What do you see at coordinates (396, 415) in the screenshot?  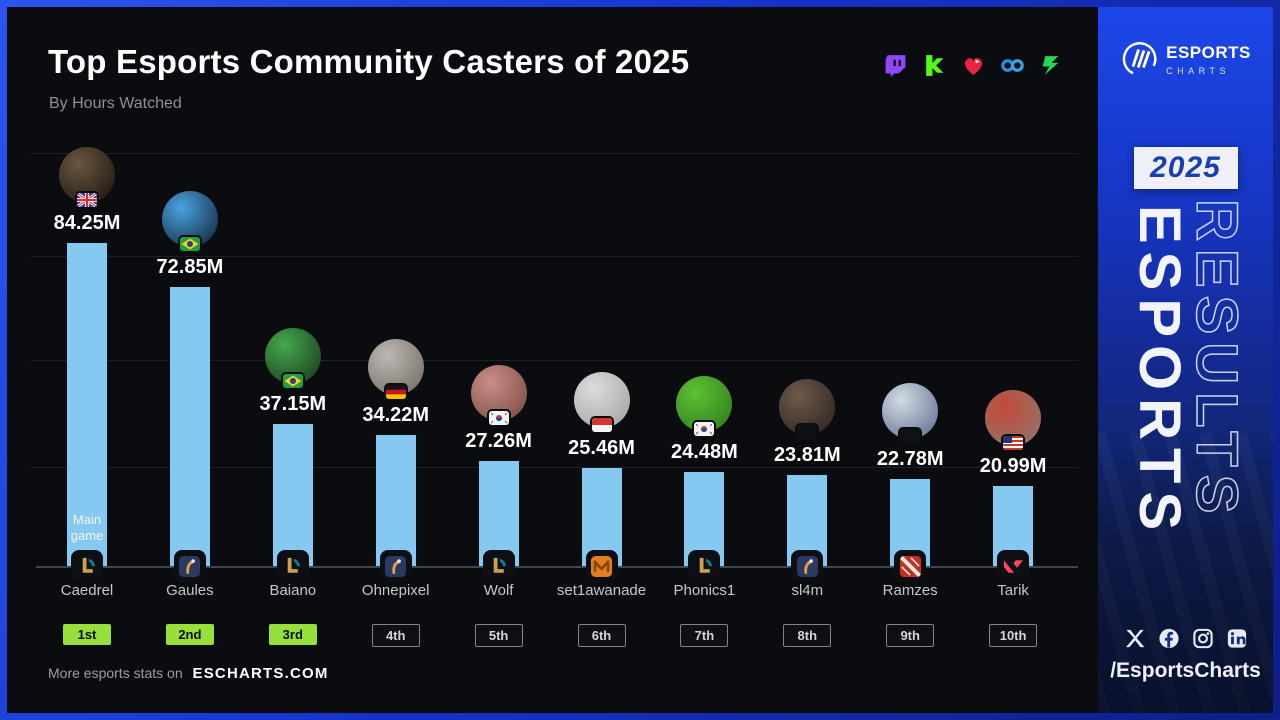 I see `value-label: 34.22M` at bounding box center [396, 415].